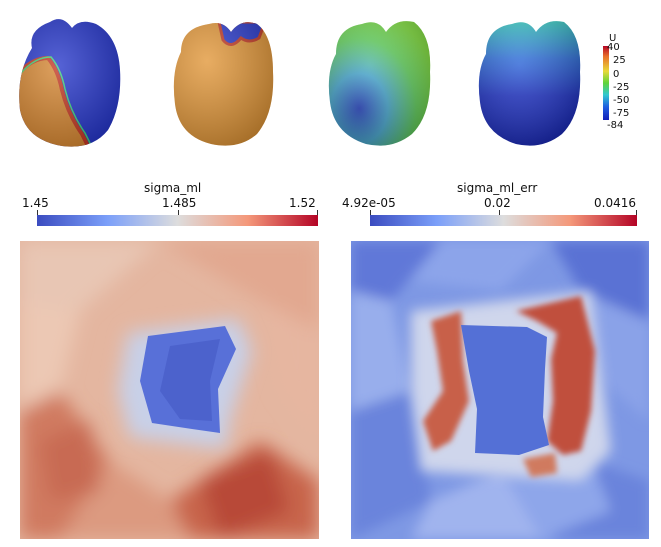  What do you see at coordinates (619, 60) in the screenshot?
I see `u-tick-25: 25` at bounding box center [619, 60].